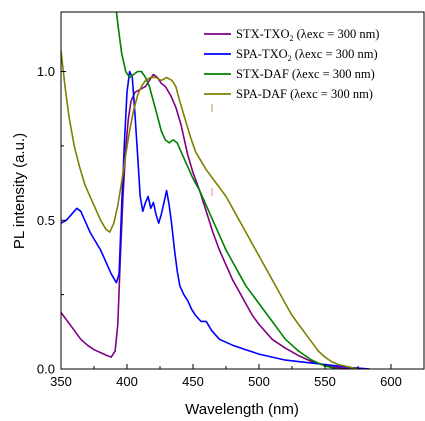 The image size is (425, 421). Describe the element at coordinates (242, 409) in the screenshot. I see `x-axis-title: Wavelength (nm)` at that location.